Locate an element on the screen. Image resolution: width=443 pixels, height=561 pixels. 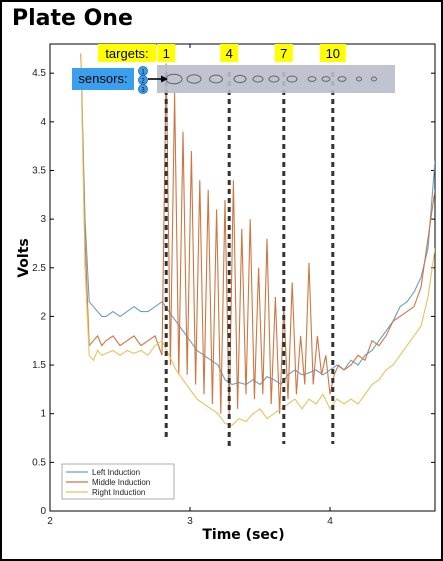
y-tick-label: 1.5 is located at coordinates (39, 365).